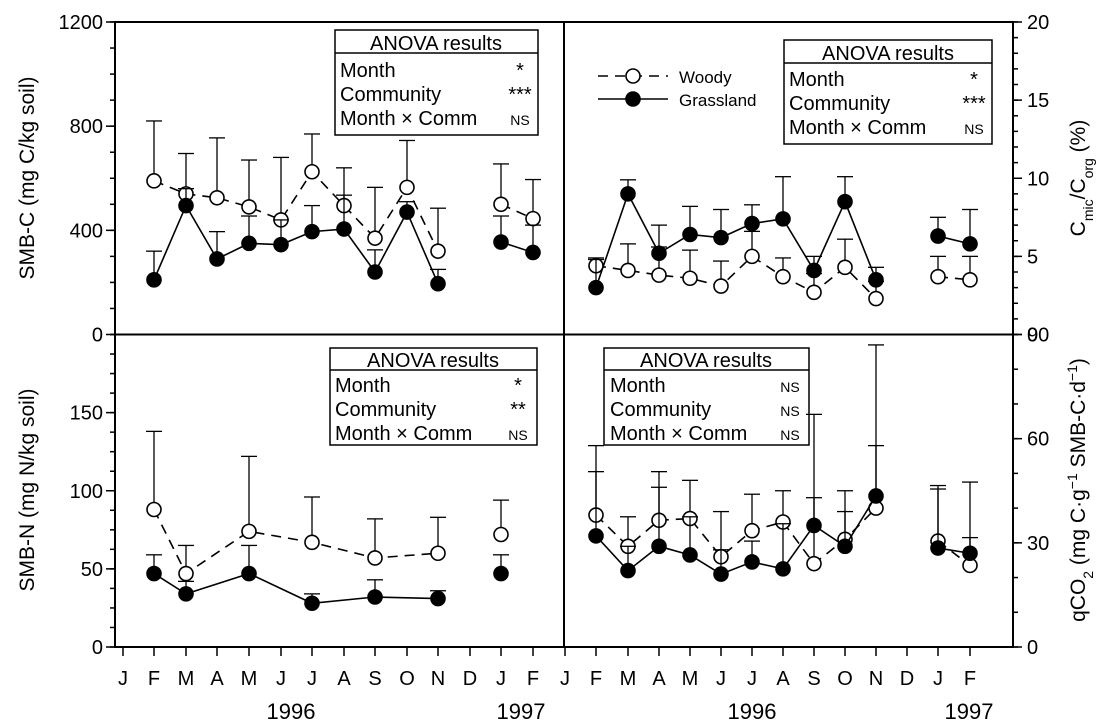 The width and height of the screenshot is (1096, 724). What do you see at coordinates (1032, 648) in the screenshot?
I see `qco2-y-tick-label: 0` at bounding box center [1032, 648].